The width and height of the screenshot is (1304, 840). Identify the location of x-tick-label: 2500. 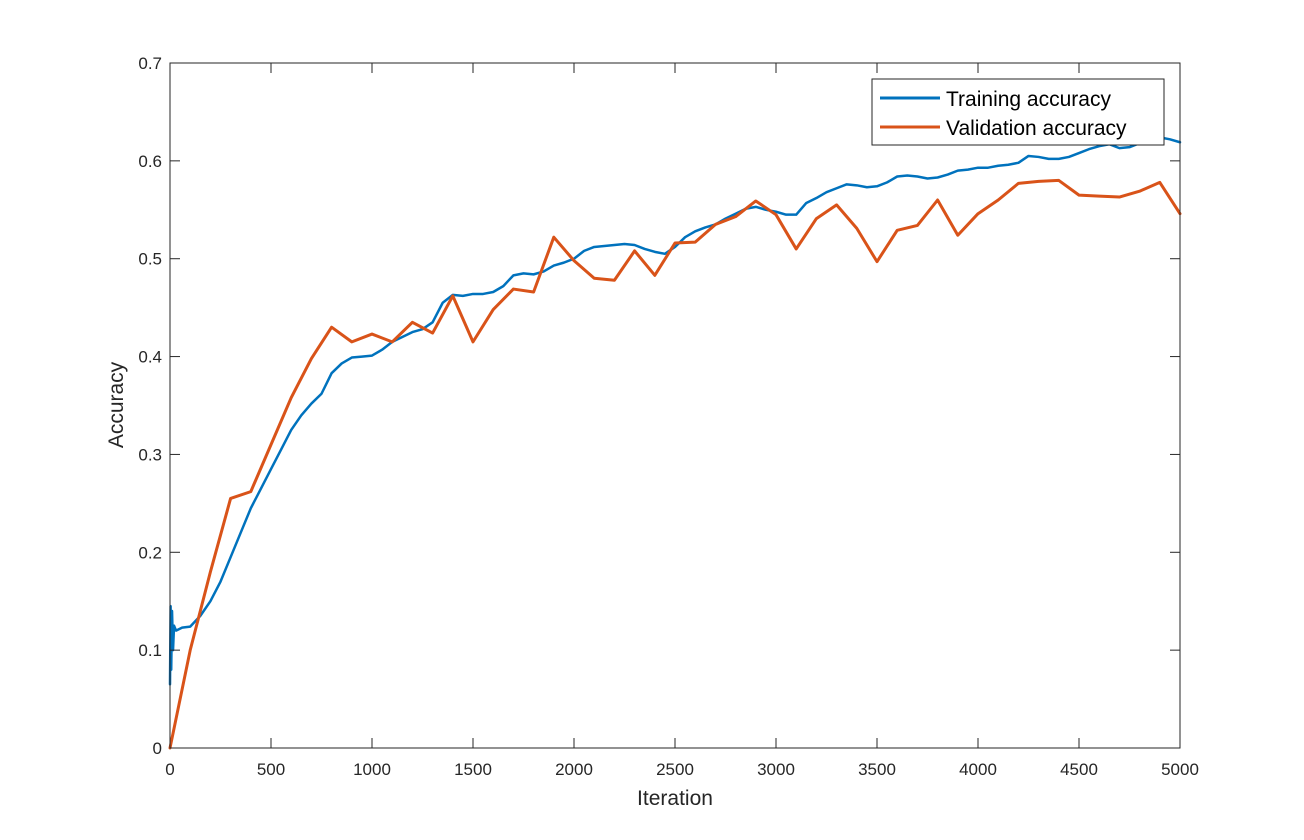
(675, 769).